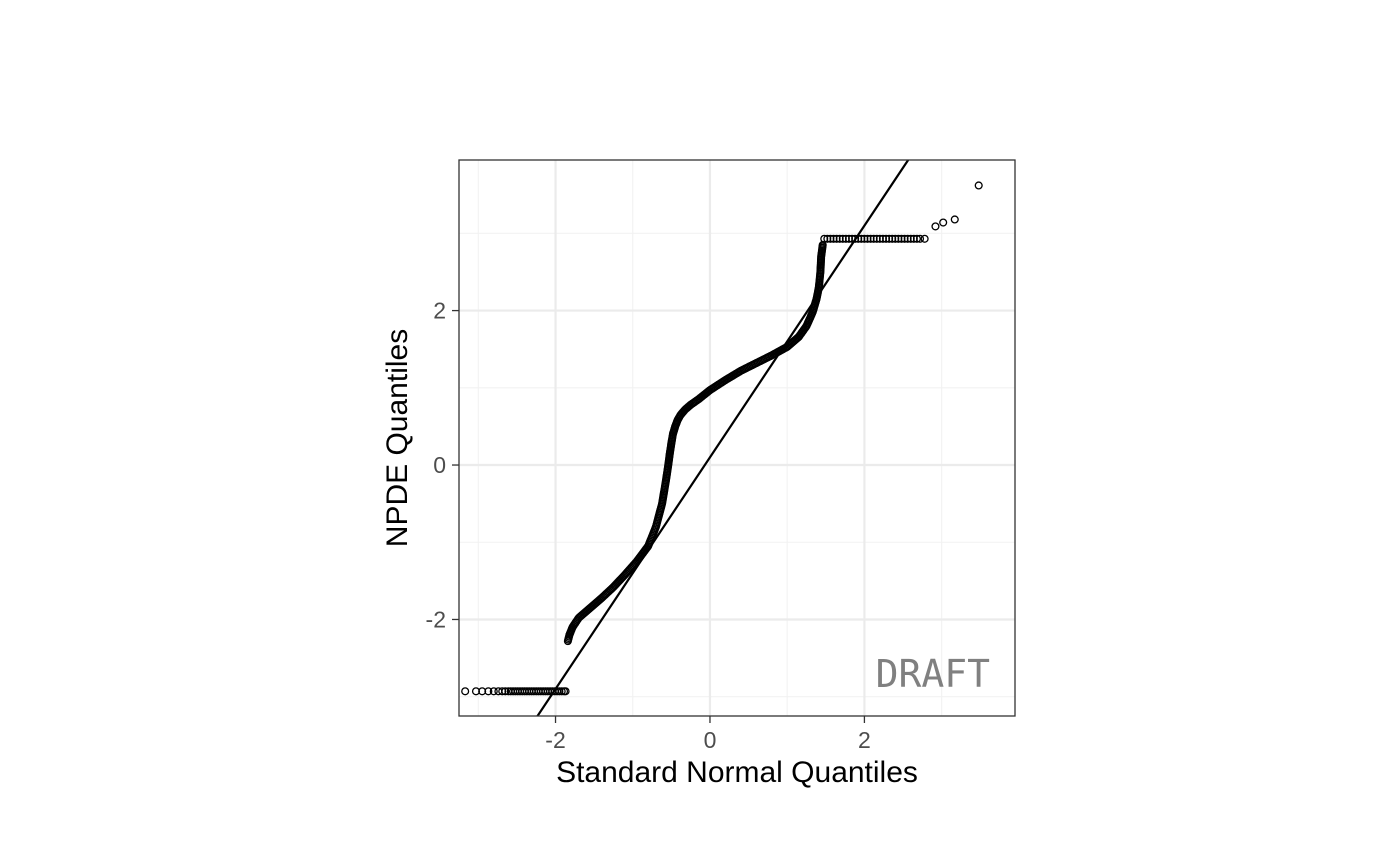  I want to click on x-axis-title: Standard Normal Quantiles, so click(737, 772).